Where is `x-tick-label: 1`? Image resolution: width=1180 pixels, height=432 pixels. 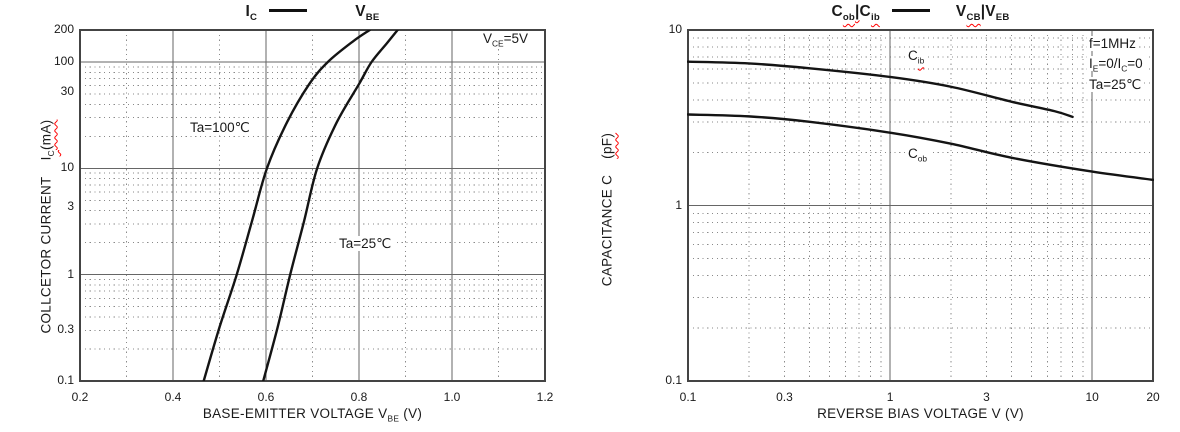
x-tick-label: 1 is located at coordinates (890, 397).